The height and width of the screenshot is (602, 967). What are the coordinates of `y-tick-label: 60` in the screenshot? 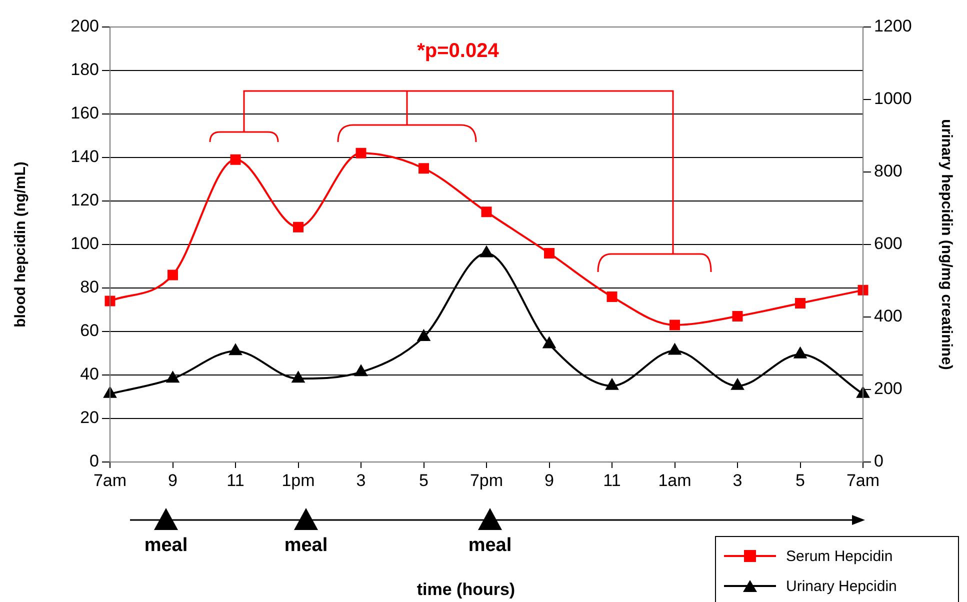 It's located at (89, 330).